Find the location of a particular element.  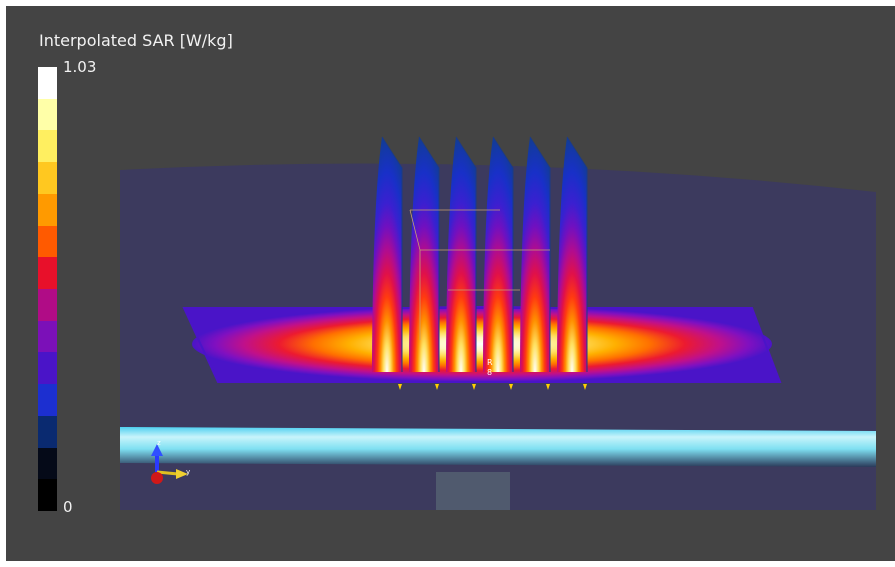

orientation-axes: z y is located at coordinates (170, 461).